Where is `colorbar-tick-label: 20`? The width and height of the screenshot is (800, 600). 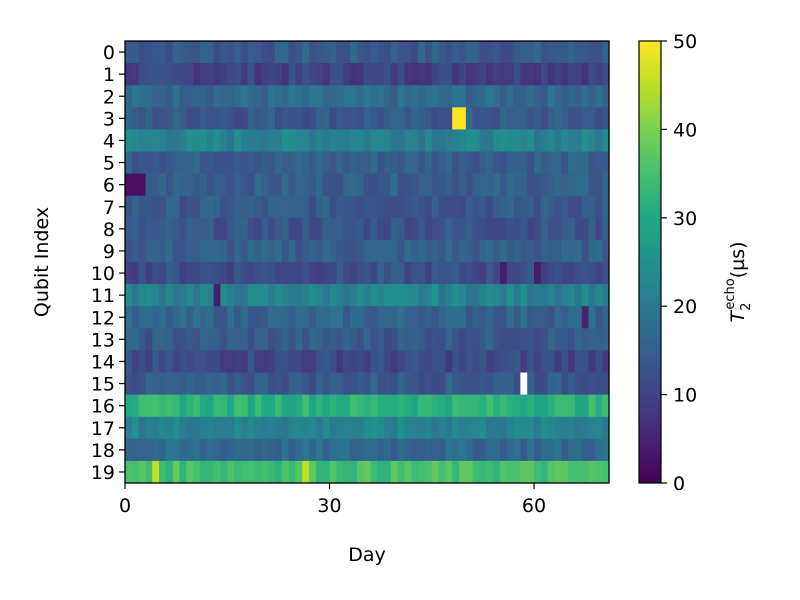 colorbar-tick-label: 20 is located at coordinates (685, 307).